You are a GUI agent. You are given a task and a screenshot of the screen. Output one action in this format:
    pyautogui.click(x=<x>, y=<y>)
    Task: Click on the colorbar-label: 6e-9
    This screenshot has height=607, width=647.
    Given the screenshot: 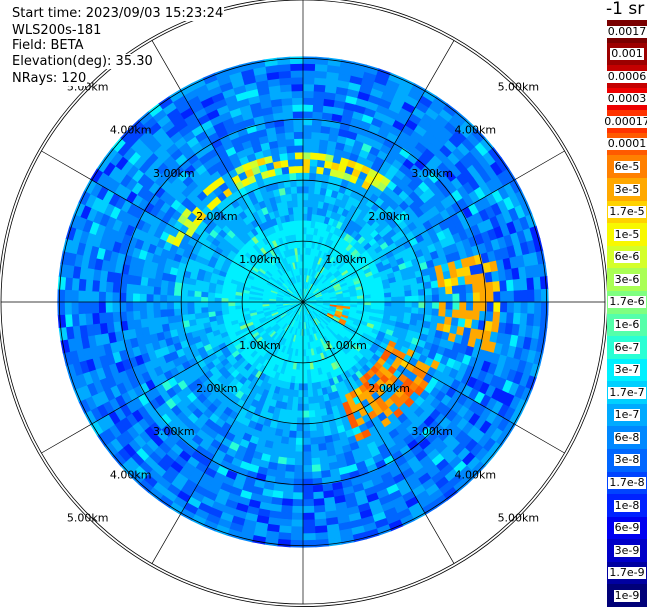 What is the action you would take?
    pyautogui.click(x=627, y=528)
    